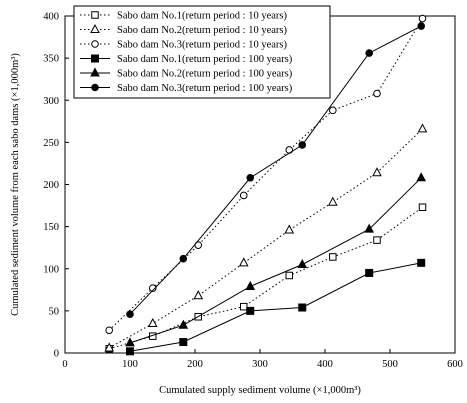  I want to click on x-tick-label: 100, so click(130, 364).